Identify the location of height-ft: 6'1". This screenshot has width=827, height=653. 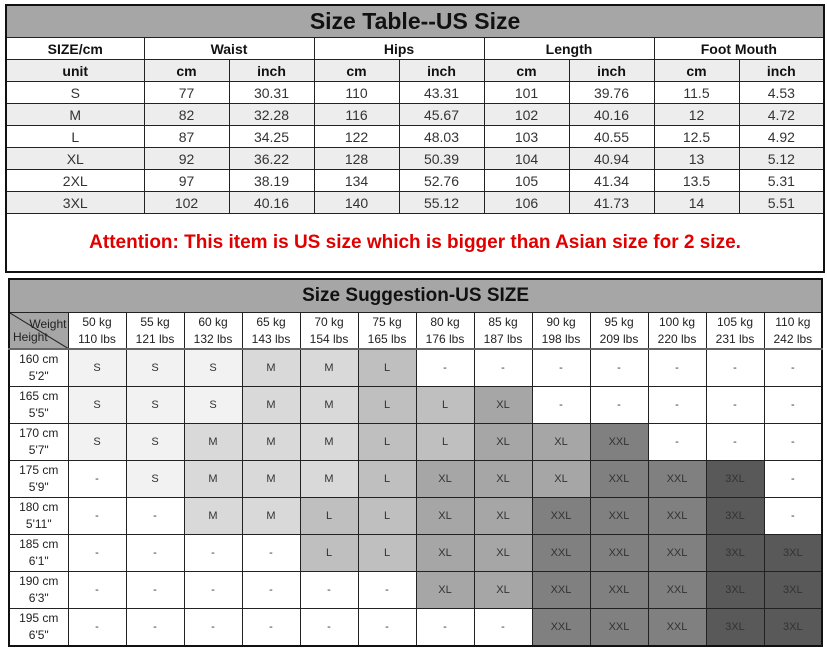
(38, 561).